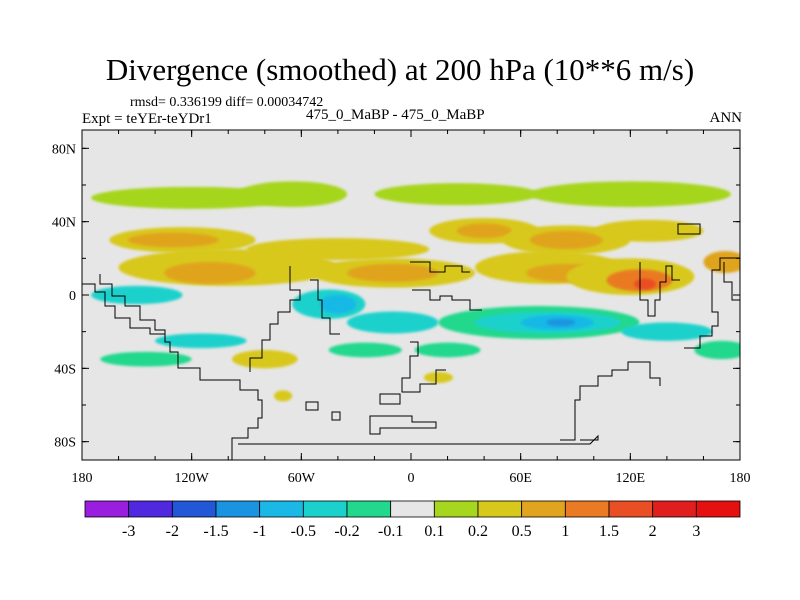 This screenshot has height=600, width=800. What do you see at coordinates (64, 149) in the screenshot?
I see `y-tick-label-0: 80N` at bounding box center [64, 149].